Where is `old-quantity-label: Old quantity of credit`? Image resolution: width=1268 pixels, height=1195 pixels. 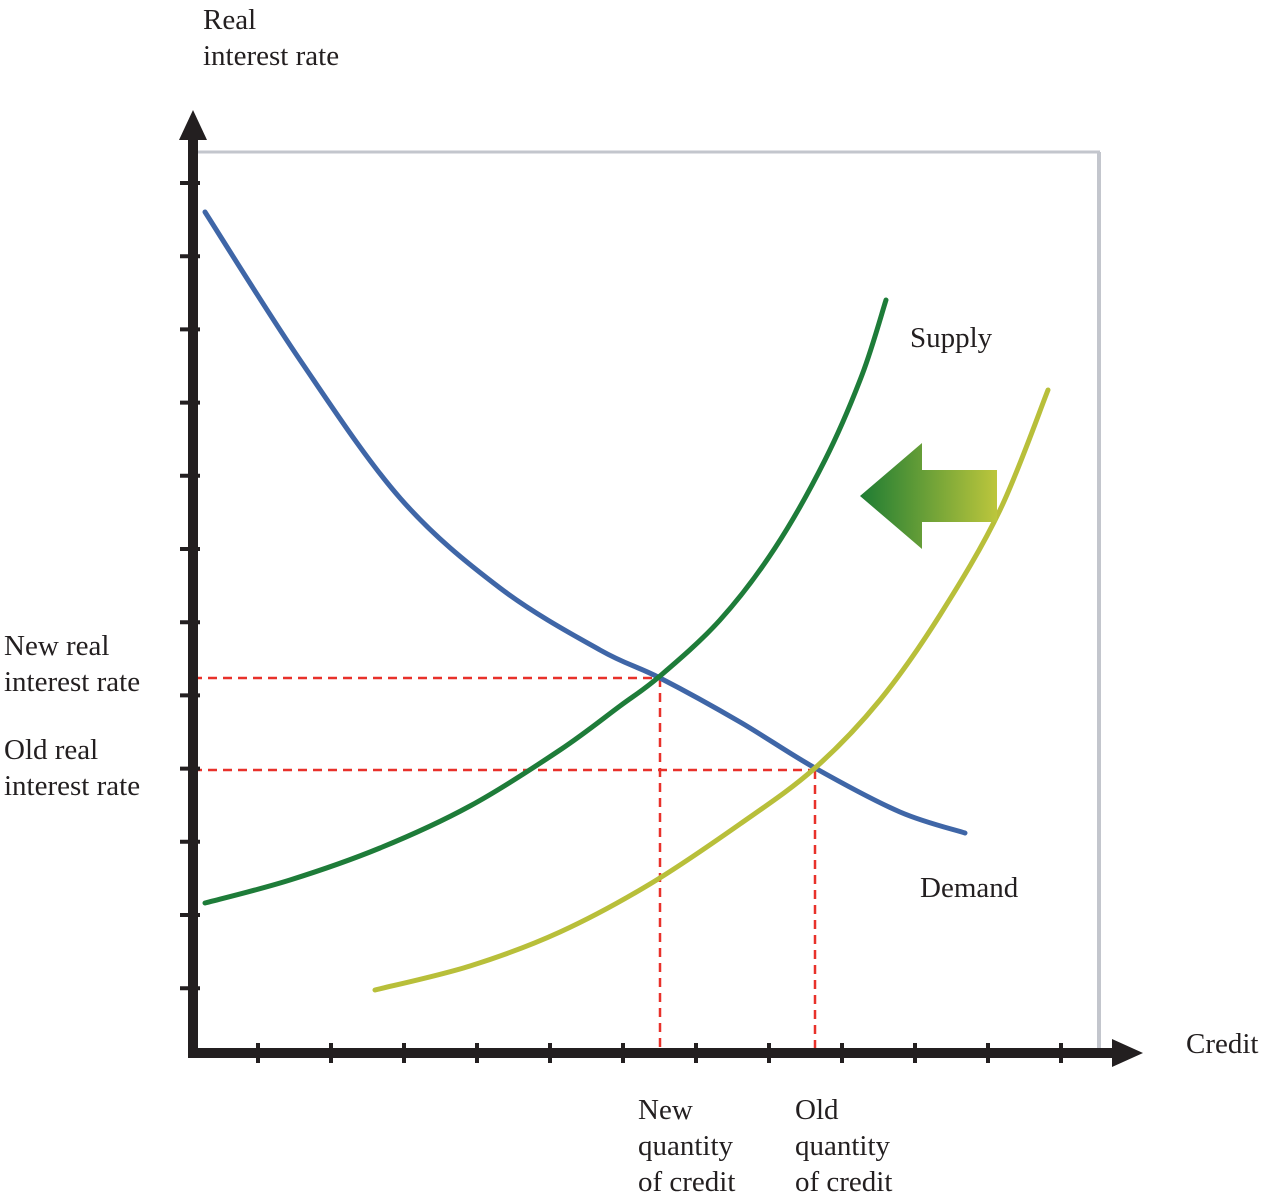 old-quantity-label: Old quantity of credit is located at coordinates (844, 1144).